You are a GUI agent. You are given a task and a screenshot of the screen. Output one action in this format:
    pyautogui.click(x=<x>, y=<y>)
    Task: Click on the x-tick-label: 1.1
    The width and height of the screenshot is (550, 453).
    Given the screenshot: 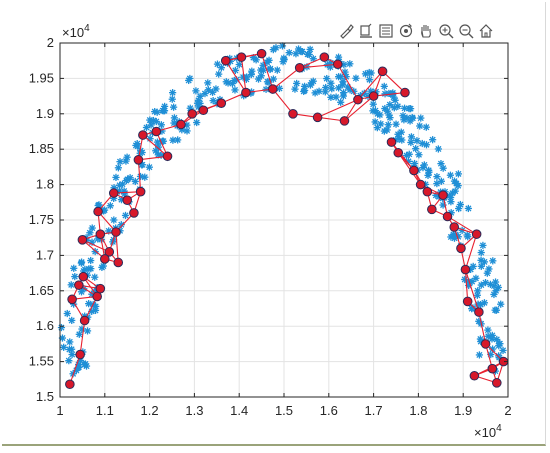 What is the action you would take?
    pyautogui.click(x=105, y=410)
    